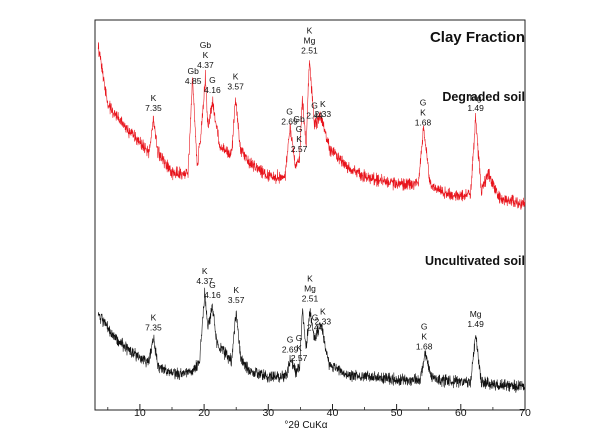  Describe the element at coordinates (477, 37) in the screenshot. I see `chart-title: Clay Fraction` at that location.